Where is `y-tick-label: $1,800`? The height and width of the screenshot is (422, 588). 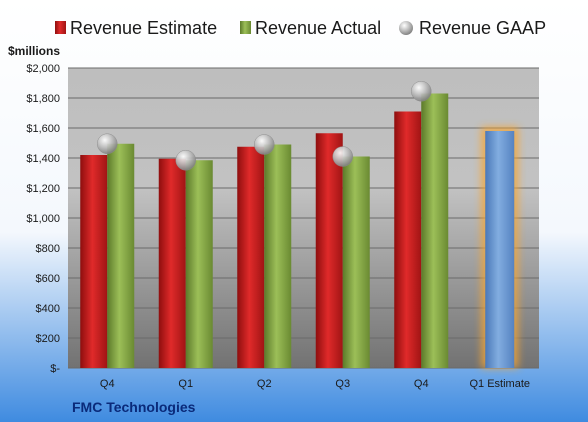 y-tick-label: $1,800 is located at coordinates (43, 99).